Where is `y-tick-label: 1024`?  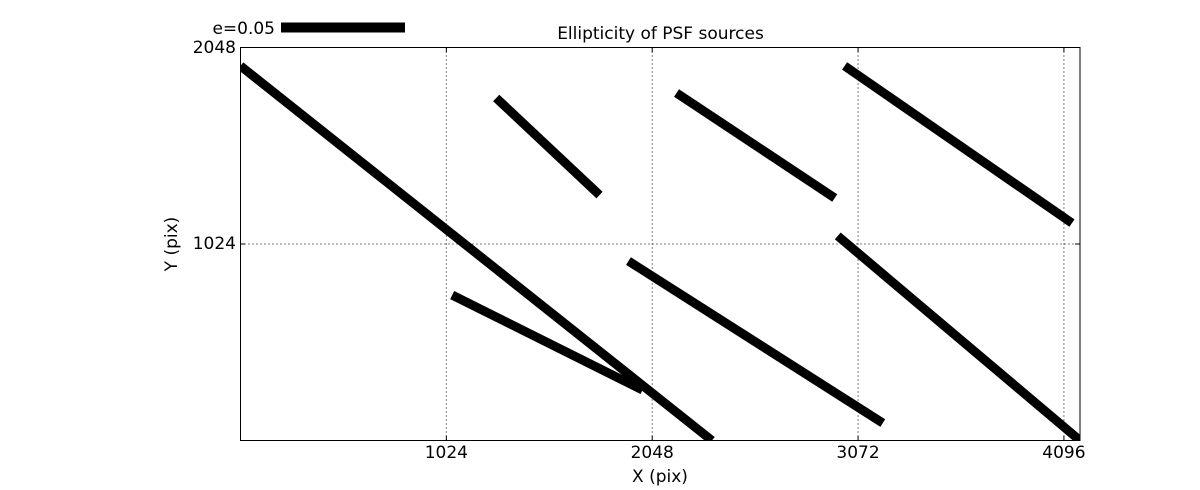 y-tick-label: 1024 is located at coordinates (214, 244).